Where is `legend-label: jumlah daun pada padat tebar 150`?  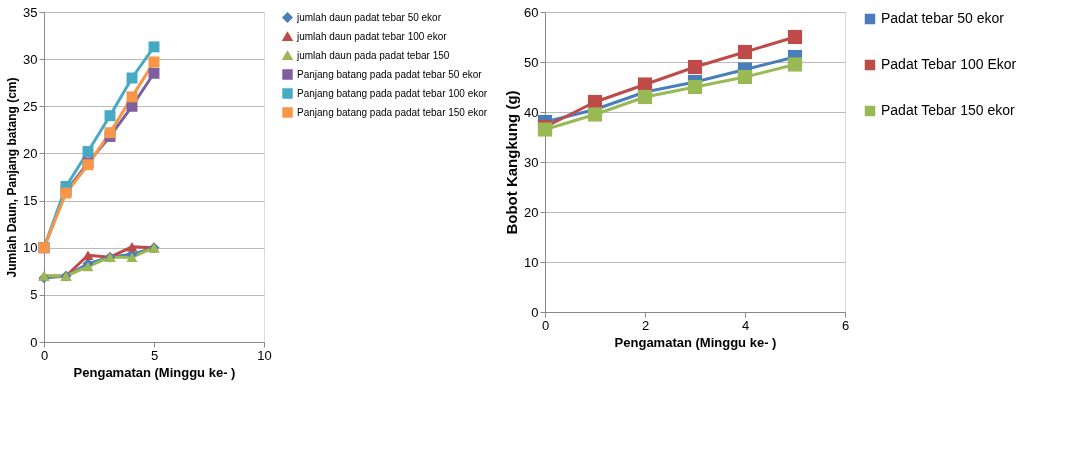
legend-label: jumlah daun pada padat tebar 150 is located at coordinates (373, 55).